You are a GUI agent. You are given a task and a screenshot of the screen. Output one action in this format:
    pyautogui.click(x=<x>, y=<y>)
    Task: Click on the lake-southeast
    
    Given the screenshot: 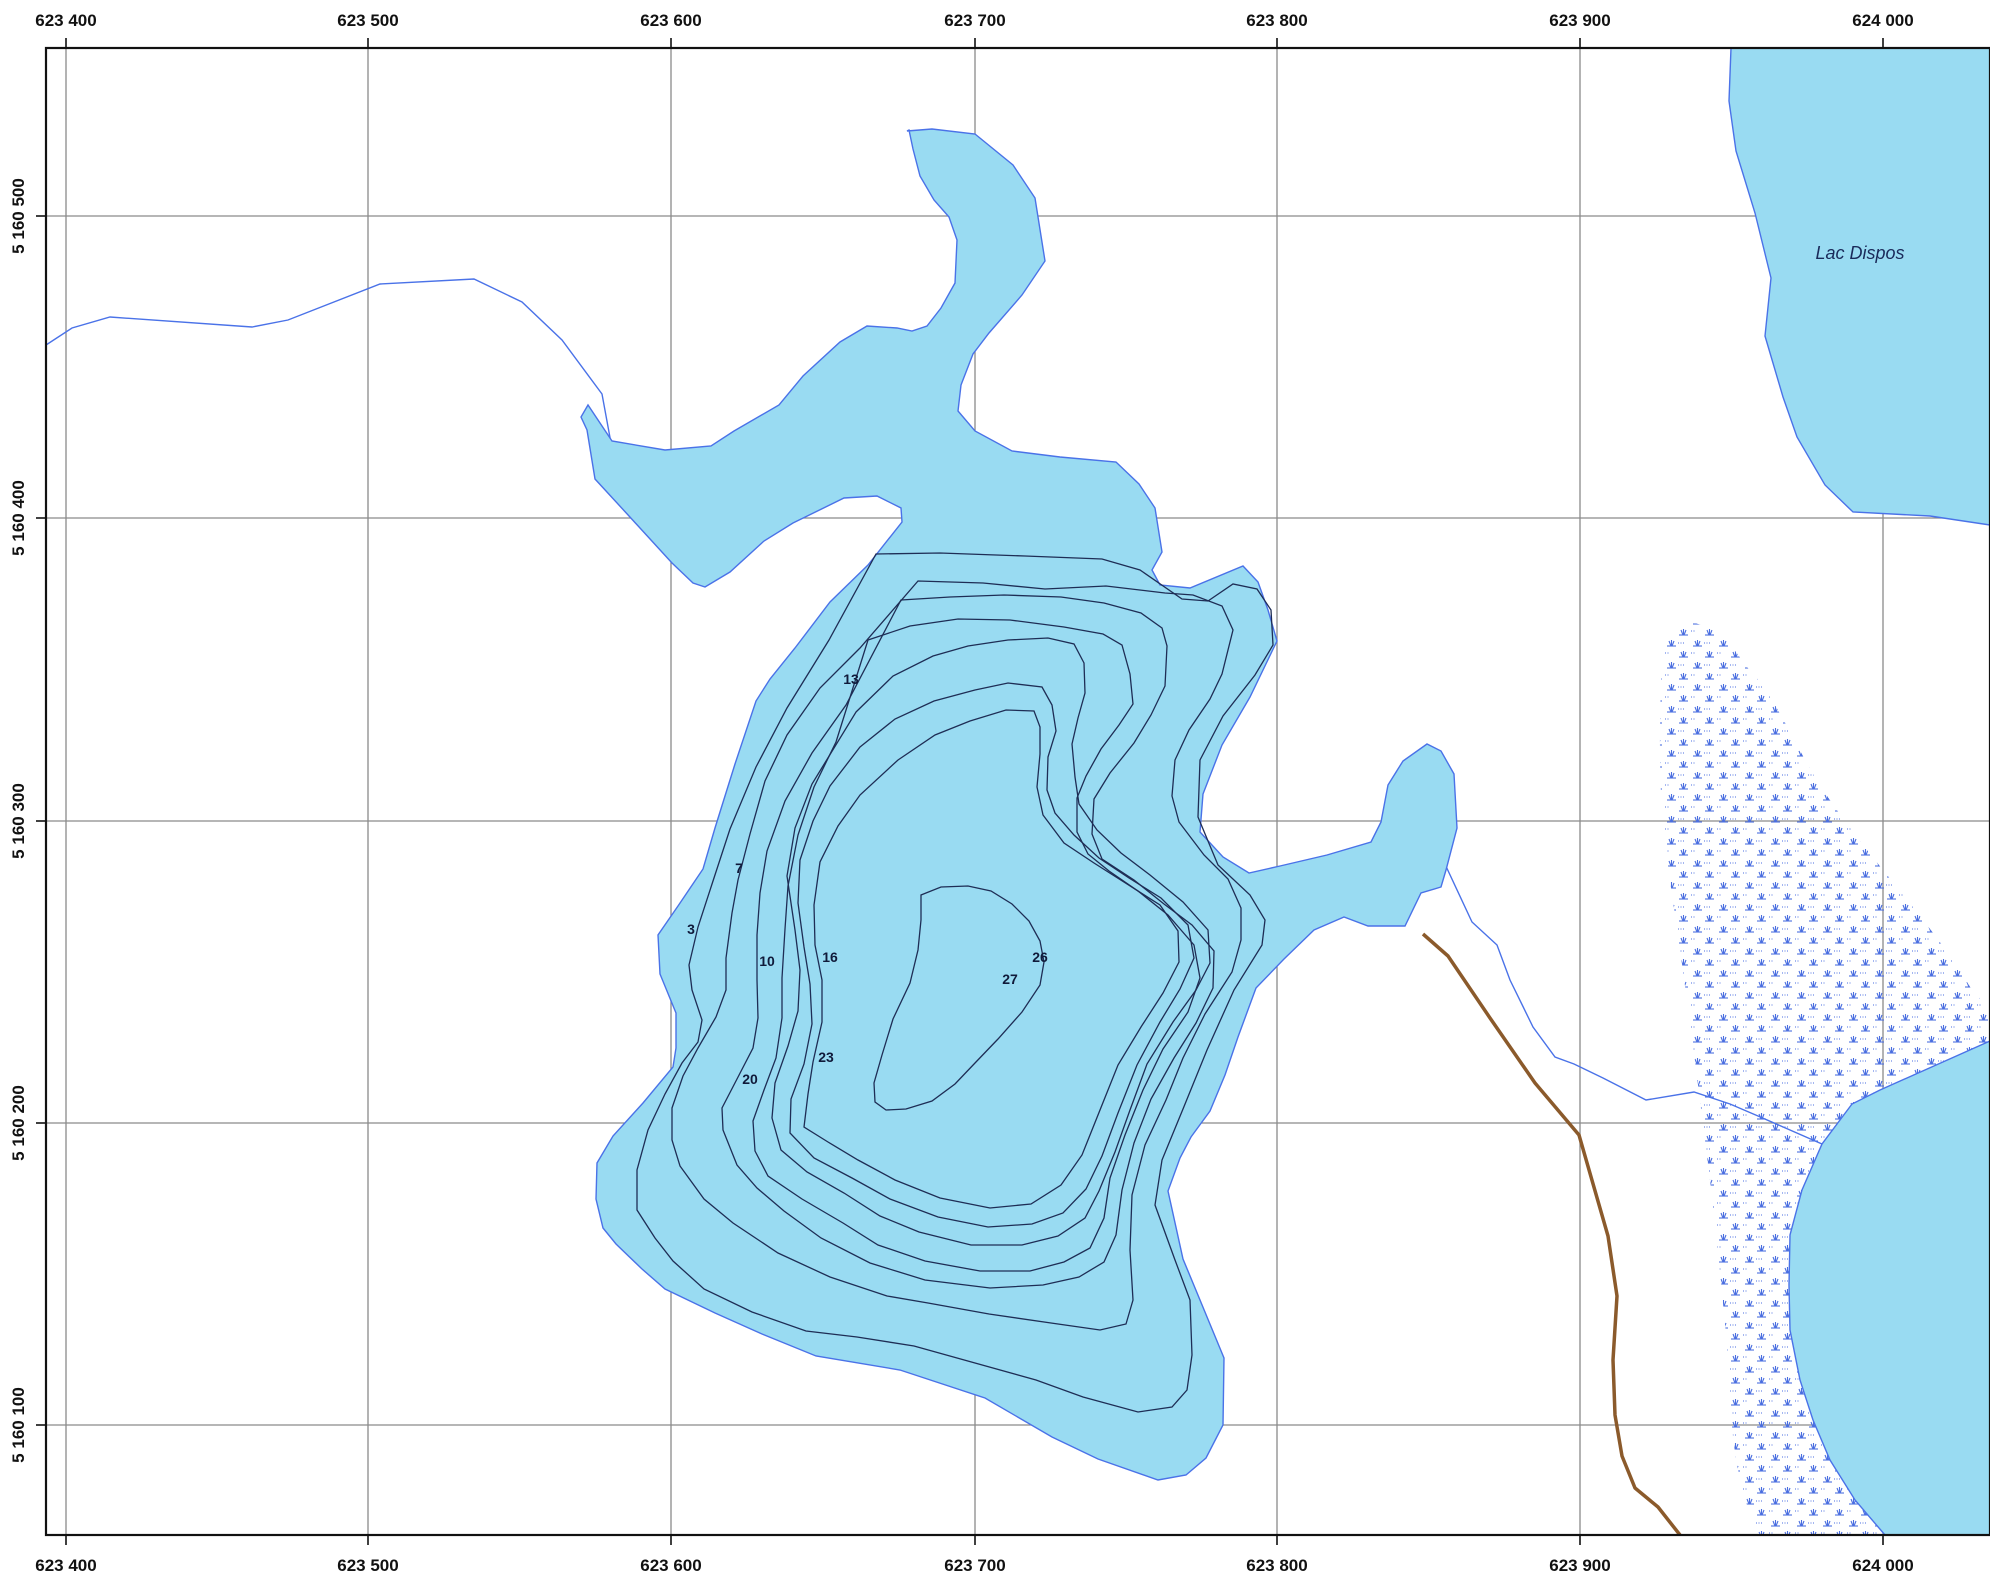 What is the action you would take?
    pyautogui.click(x=1889, y=1287)
    